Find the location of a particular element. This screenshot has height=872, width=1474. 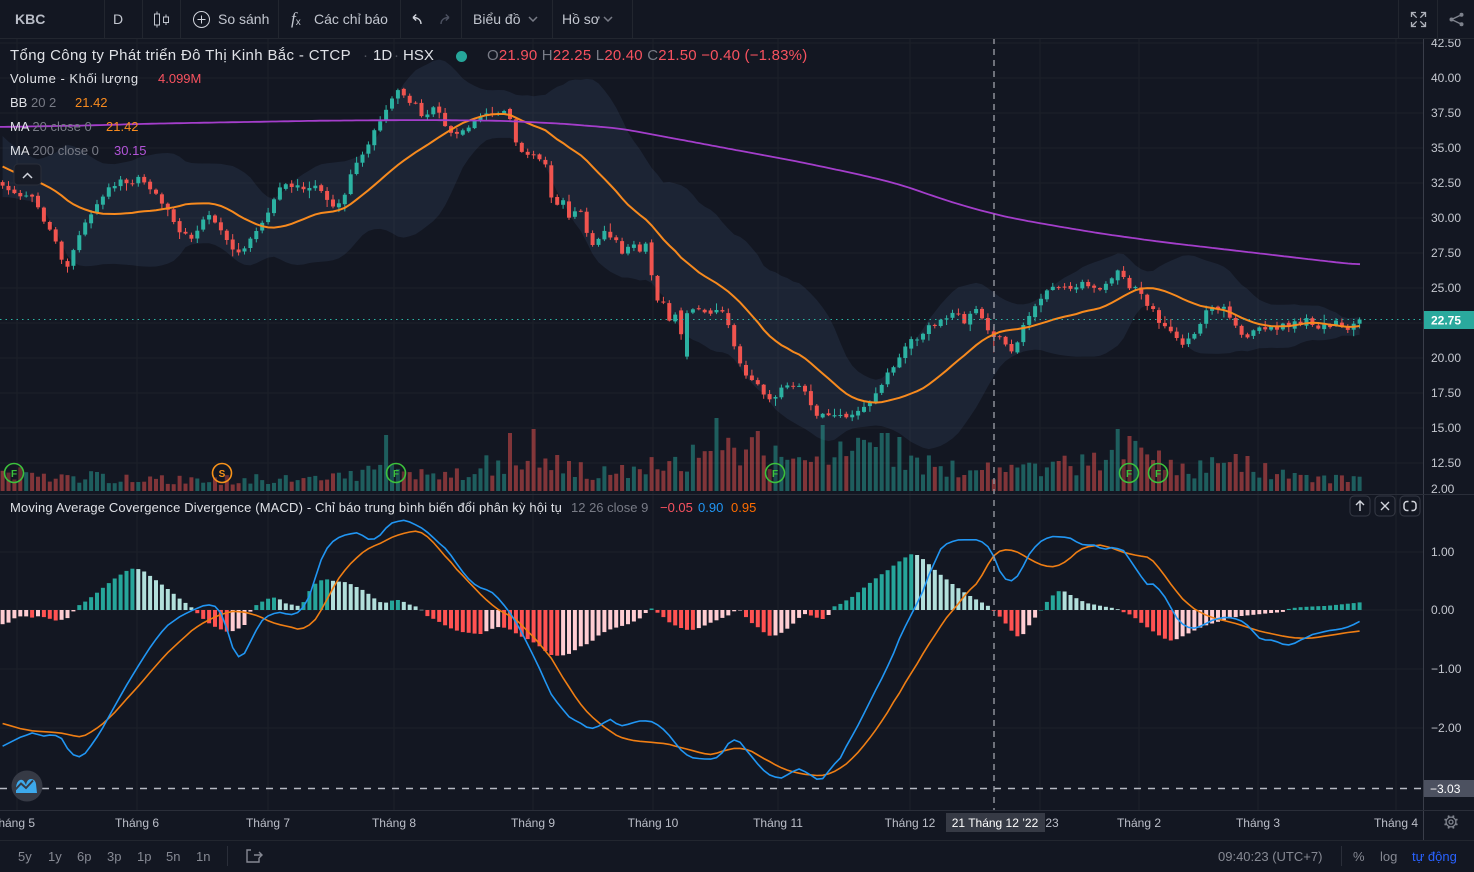

svg-text: Tháng 5 is located at coordinates (17, 823).